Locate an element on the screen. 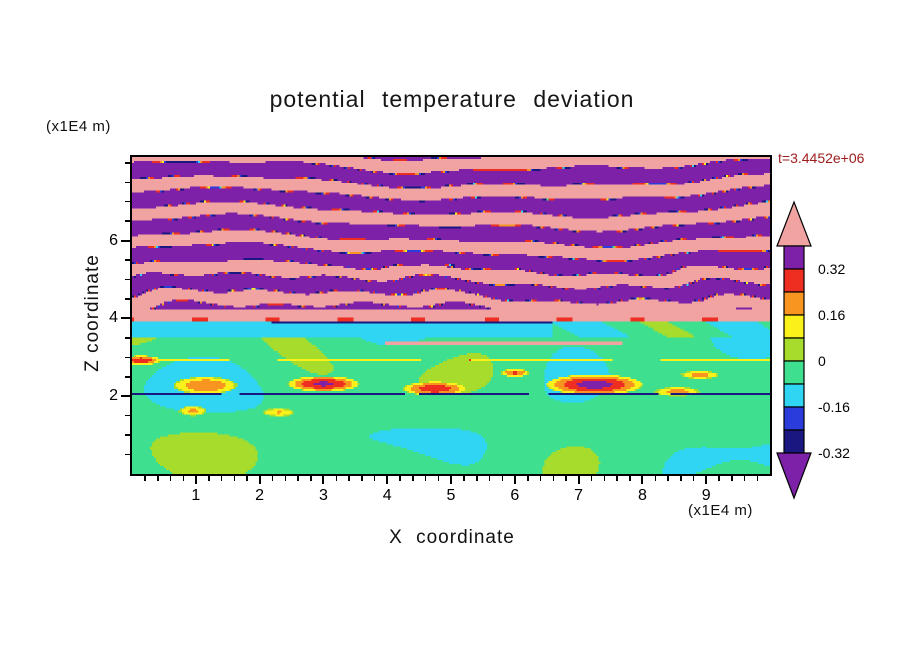  colorbar-tick-label: -0.16 is located at coordinates (834, 407).